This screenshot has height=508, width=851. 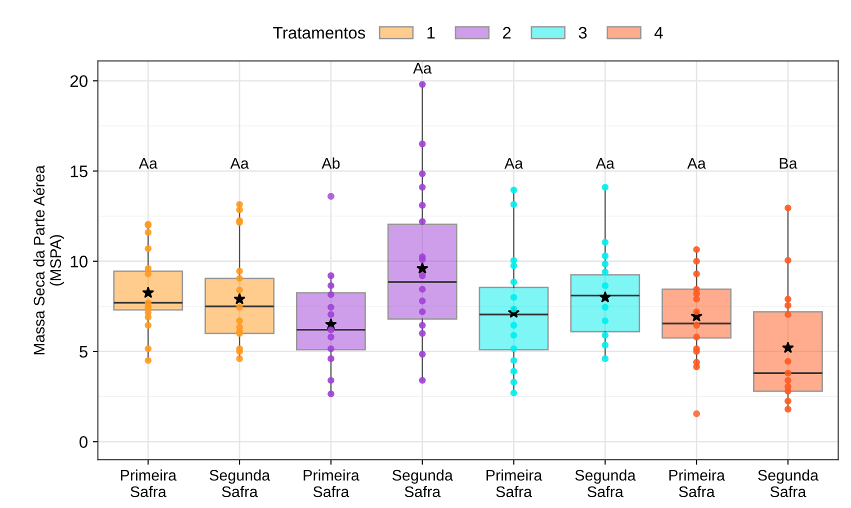 I want to click on y-tick-label: 5, so click(x=84, y=352).